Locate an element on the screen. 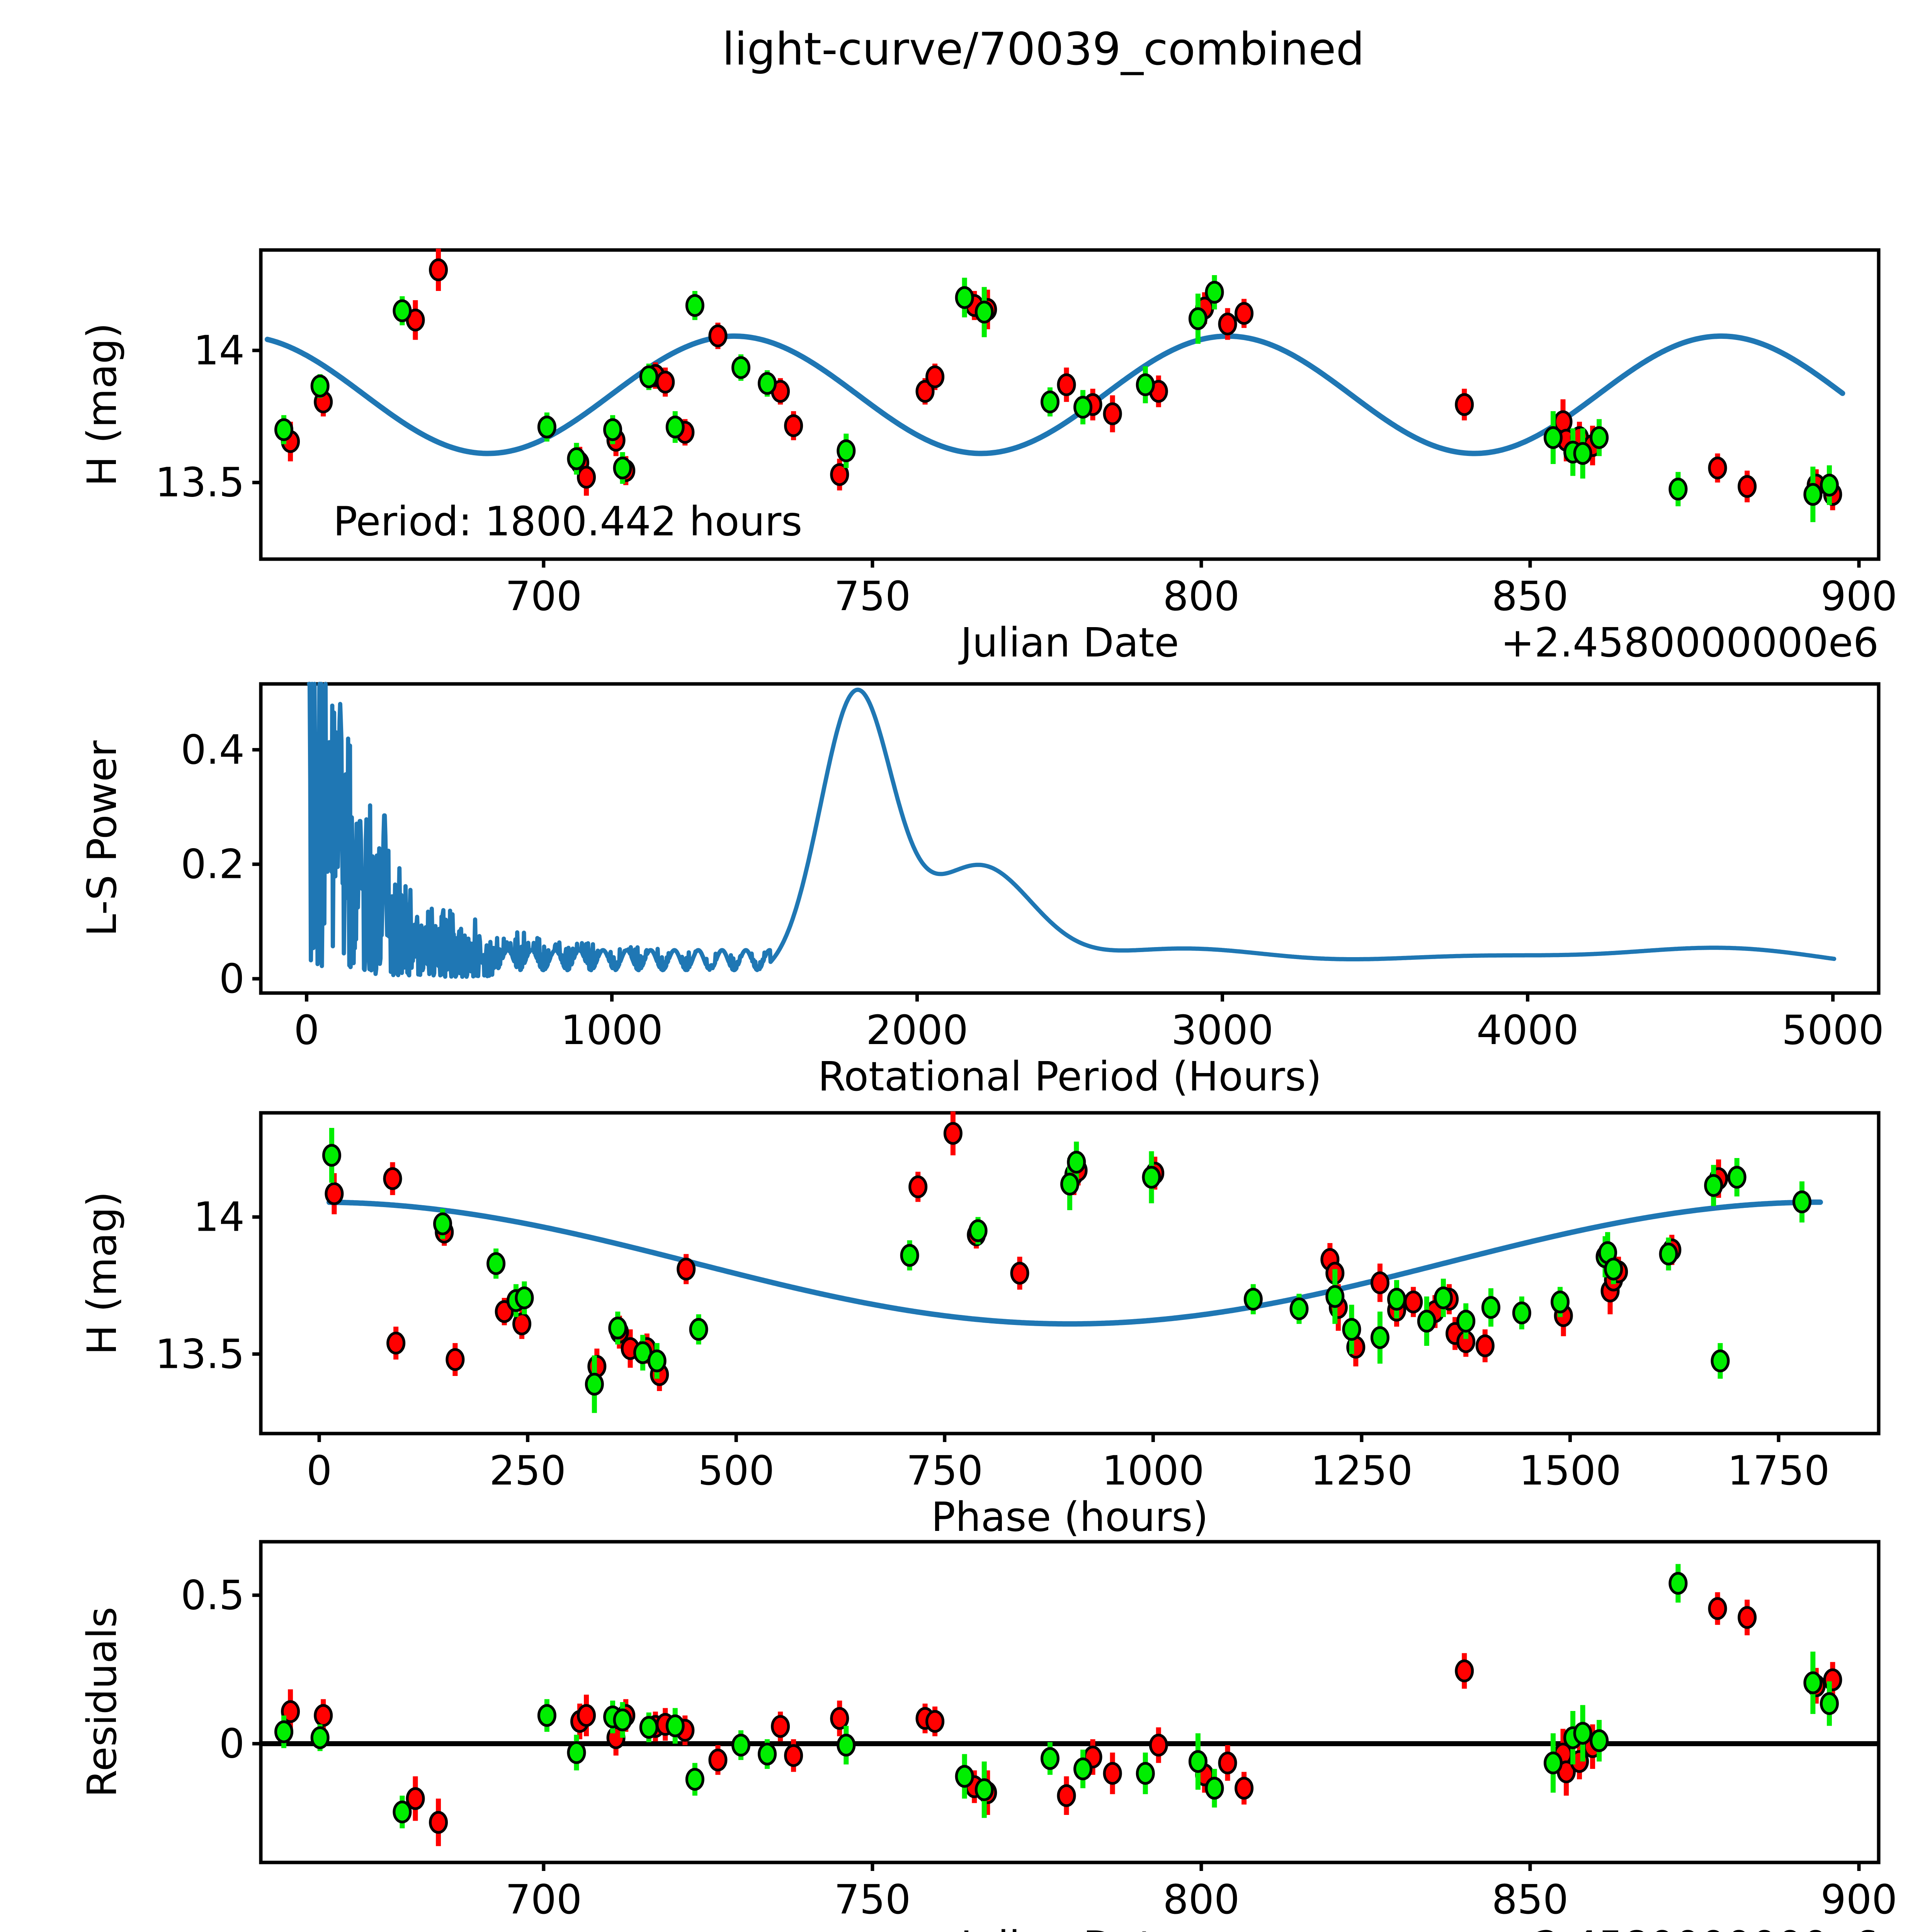 Image resolution: width=1932 pixels, height=1932 pixels. svg-text: 1750 is located at coordinates (1779, 1470).